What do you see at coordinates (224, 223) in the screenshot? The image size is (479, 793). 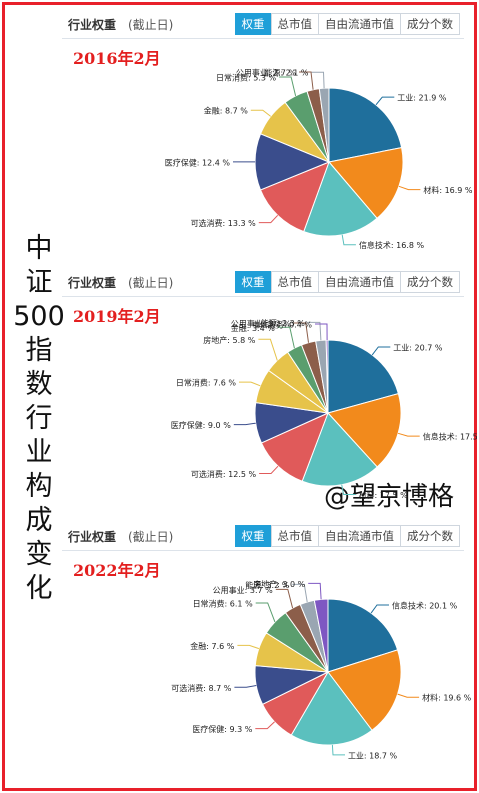 I see `slice-label: 可选消费: 13.3 %` at bounding box center [224, 223].